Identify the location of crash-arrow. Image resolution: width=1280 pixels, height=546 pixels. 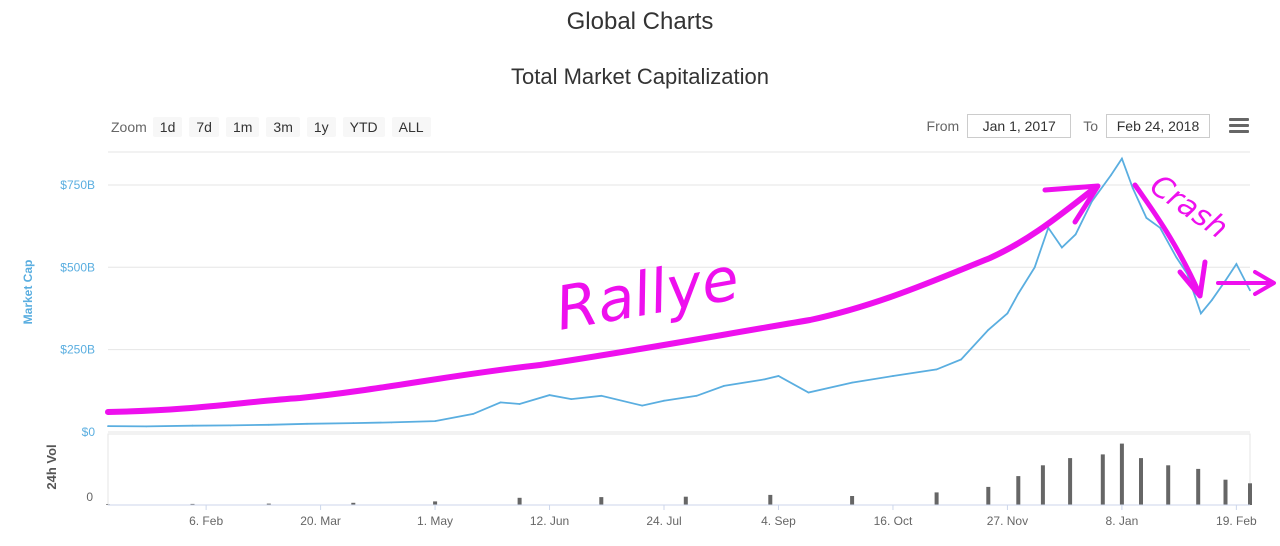
(1167, 240).